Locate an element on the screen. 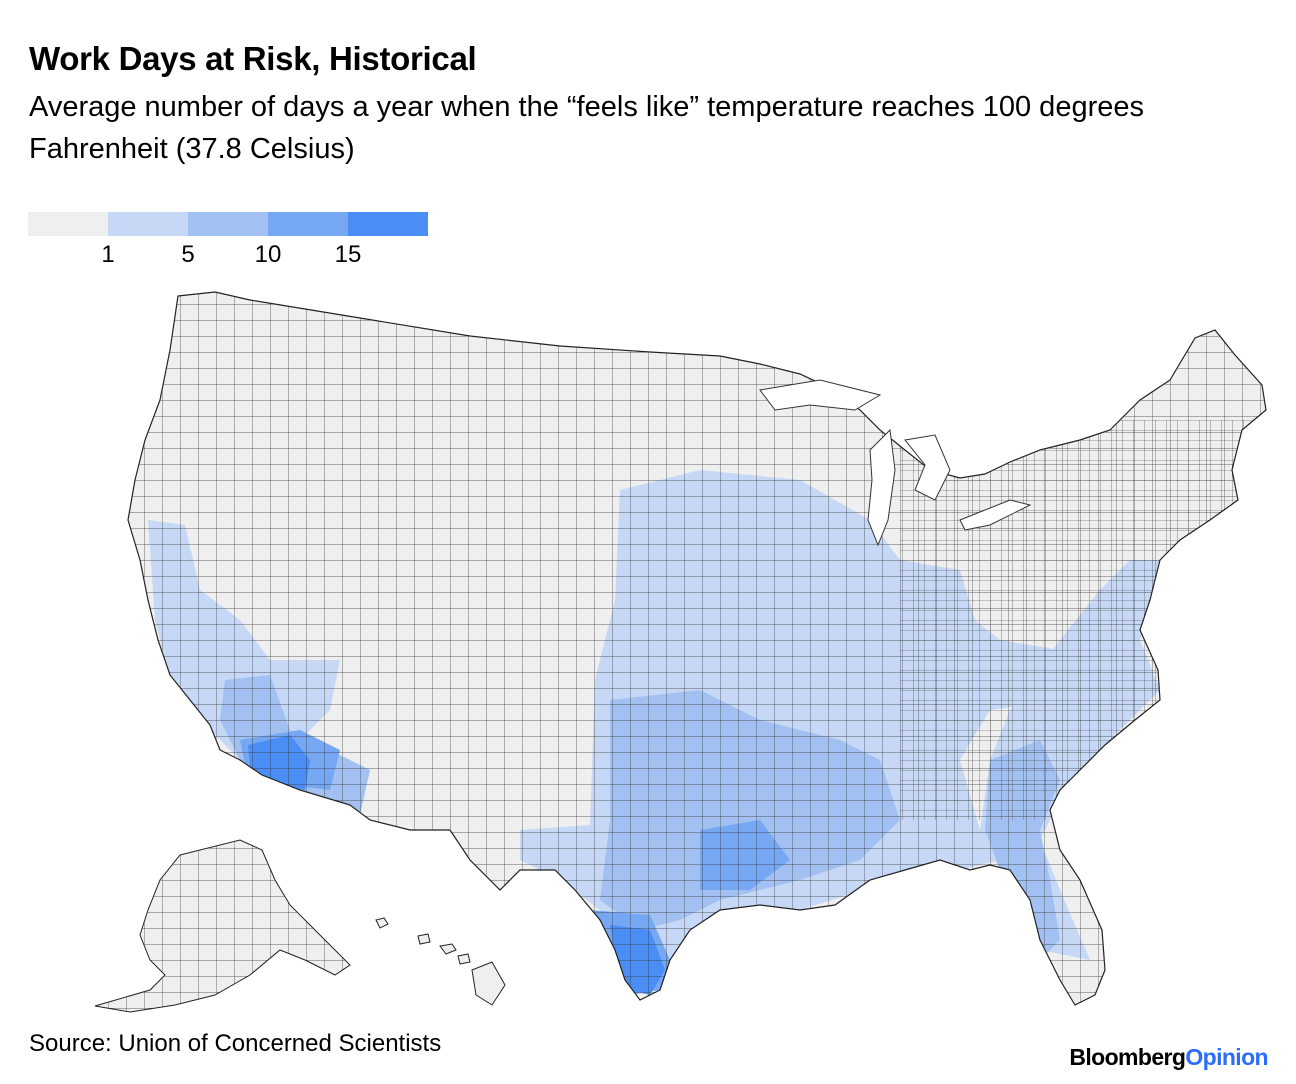 The height and width of the screenshot is (1084, 1296). brand-part-2: Opinion is located at coordinates (1226, 1057).